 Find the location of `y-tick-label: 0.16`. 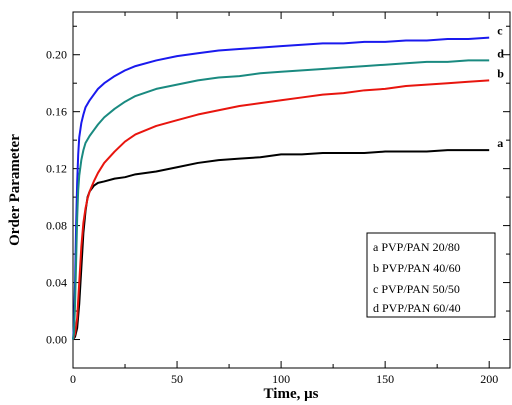

y-tick-label: 0.16 is located at coordinates (56, 112).